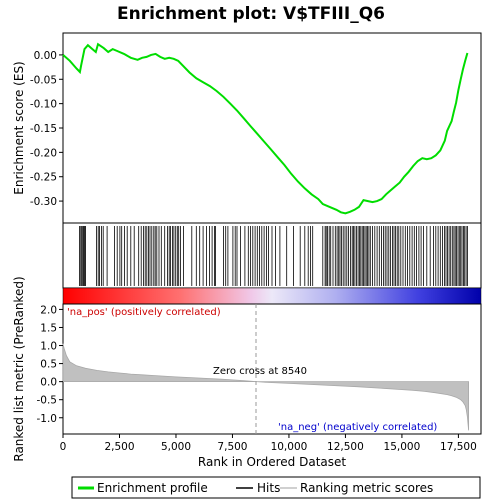 The width and height of the screenshot is (500, 500). What do you see at coordinates (268, 443) in the screenshot?
I see `x-axis: 0 2,500 5,000 7,500 10,000 12,500 15,000 17,500` at bounding box center [268, 443].